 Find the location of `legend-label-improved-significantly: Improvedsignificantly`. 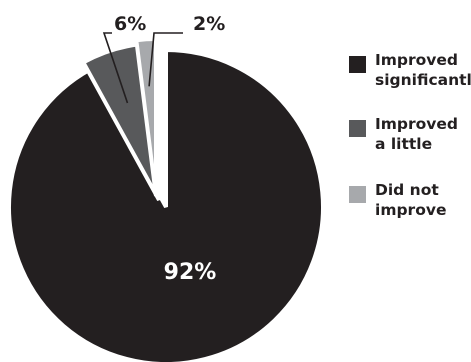

legend-label-improved-significantly: Improvedsignificantly is located at coordinates (423, 70).